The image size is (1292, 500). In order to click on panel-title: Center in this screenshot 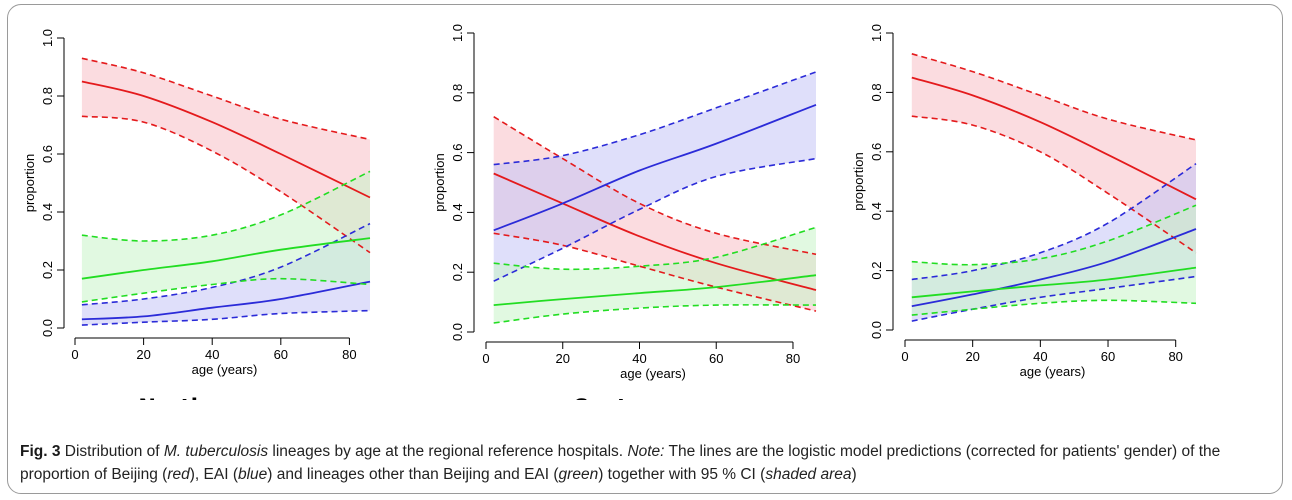, I will do `click(612, 397)`.